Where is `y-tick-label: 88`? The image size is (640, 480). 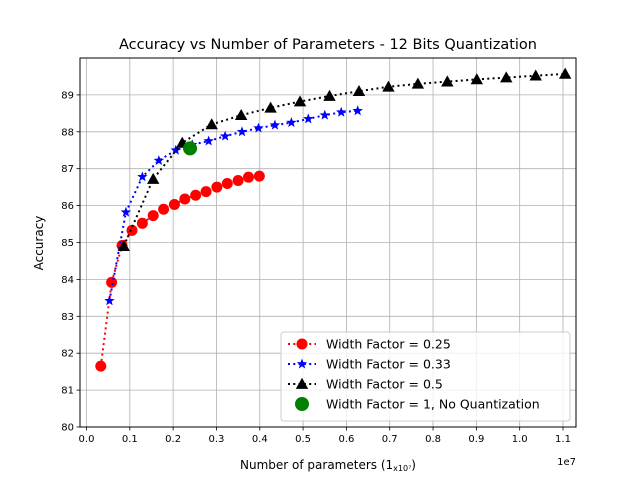
y-tick-label: 88 is located at coordinates (67, 132).